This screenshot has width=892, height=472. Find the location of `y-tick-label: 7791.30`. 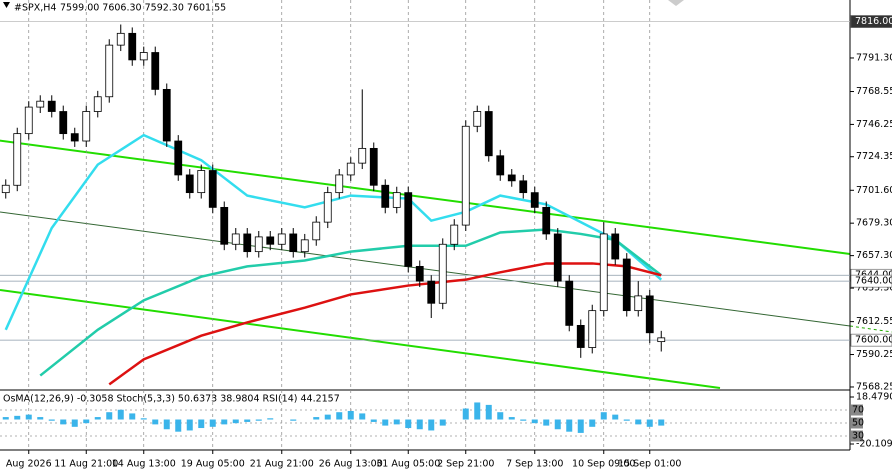

y-tick-label: 7791.30 is located at coordinates (874, 57).